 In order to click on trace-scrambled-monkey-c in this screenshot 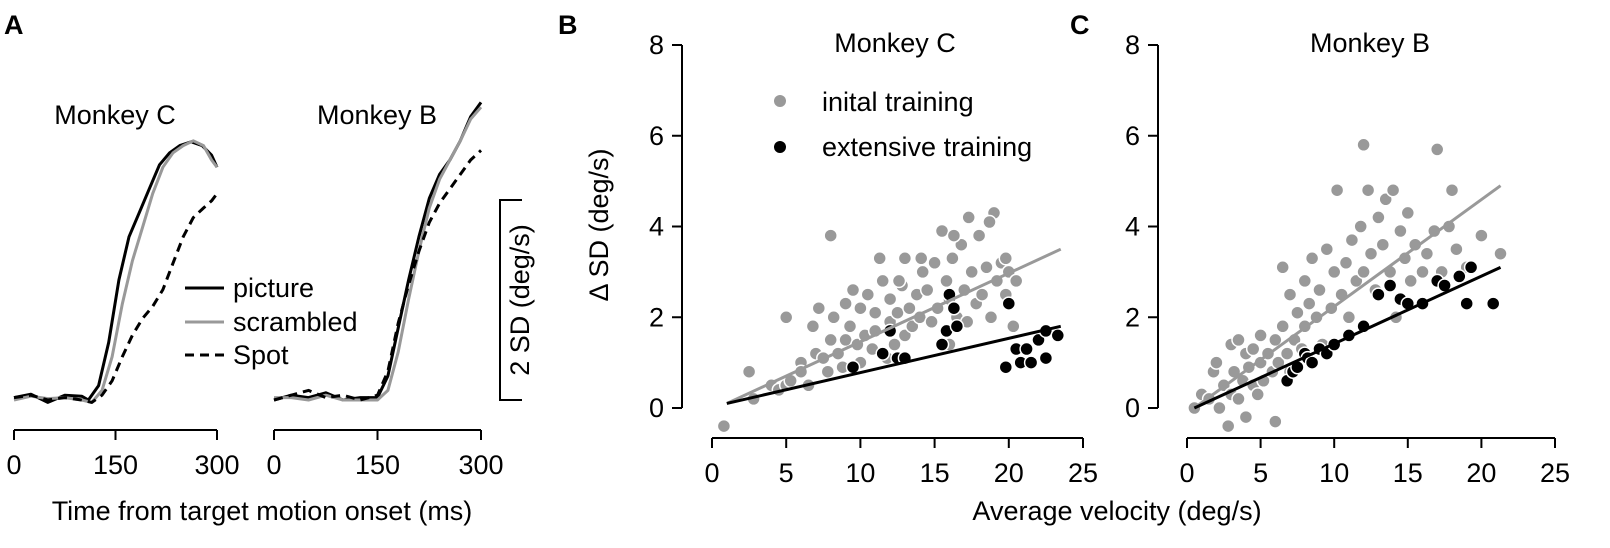, I will do `click(116, 271)`.